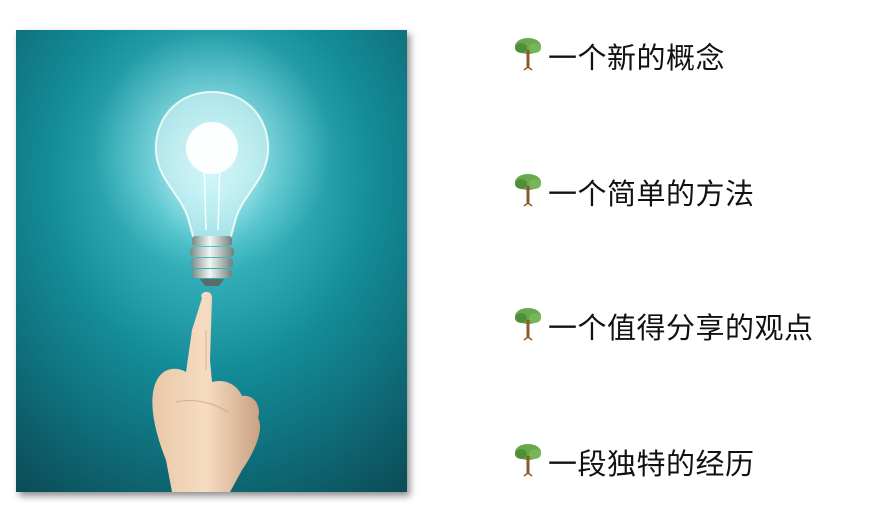  What do you see at coordinates (651, 194) in the screenshot?
I see `bullet-label: 一个简单的方法` at bounding box center [651, 194].